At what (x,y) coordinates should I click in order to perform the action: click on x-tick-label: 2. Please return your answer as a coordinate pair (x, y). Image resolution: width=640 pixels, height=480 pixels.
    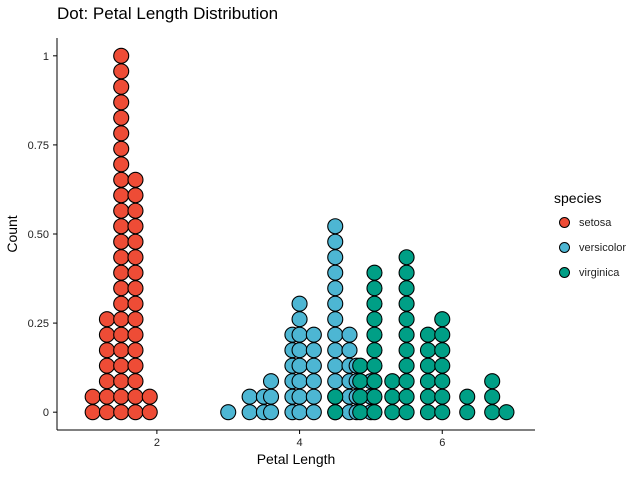
    Looking at the image, I should click on (157, 443).